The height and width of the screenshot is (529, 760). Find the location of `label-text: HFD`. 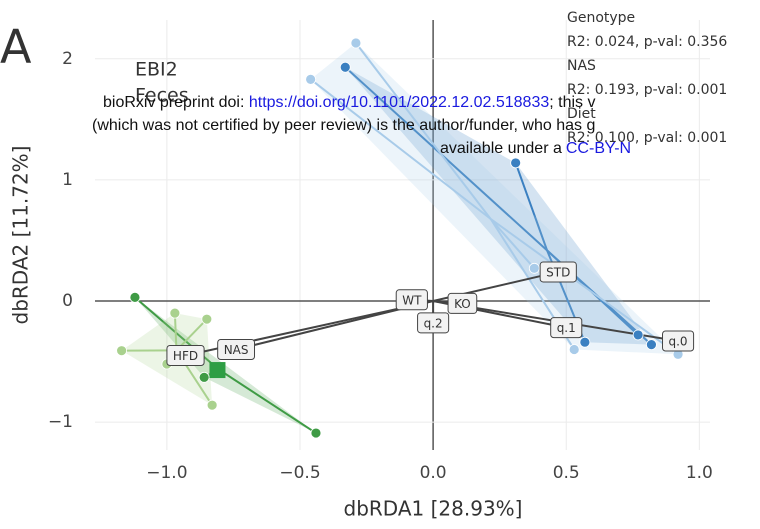

label-text: HFD is located at coordinates (185, 356).